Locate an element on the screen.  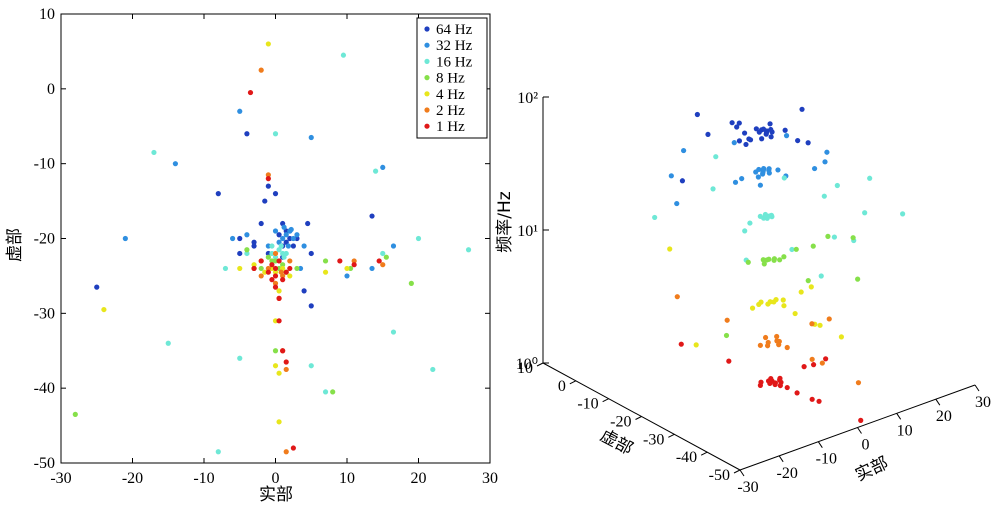
y-tick-label: -10 is located at coordinates (44, 164).